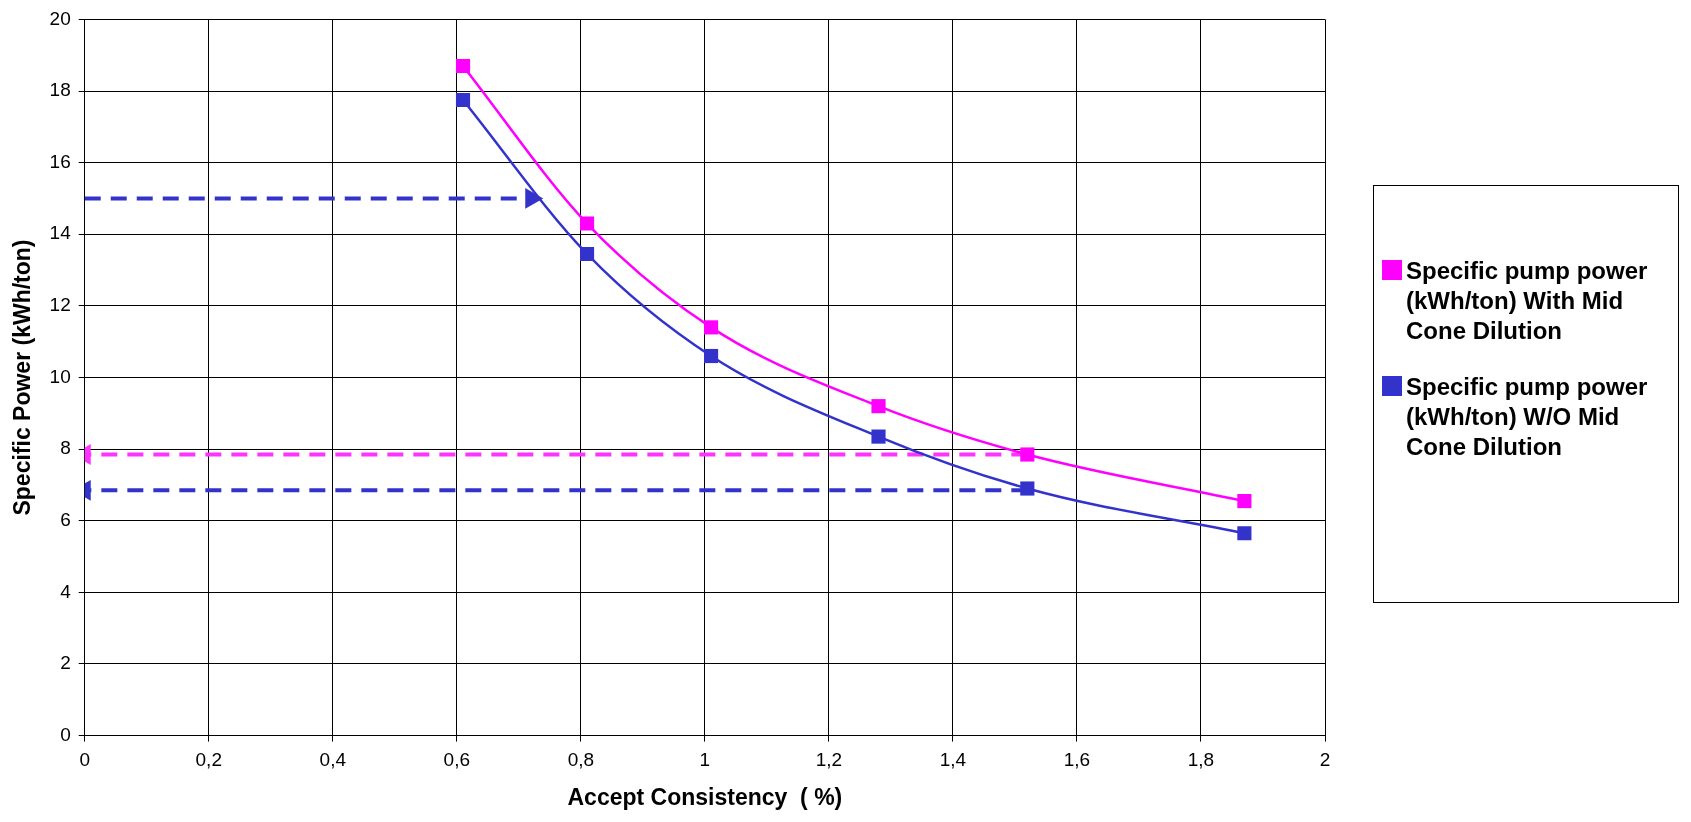  Describe the element at coordinates (60, 233) in the screenshot. I see `y-tick-label: 14` at that location.